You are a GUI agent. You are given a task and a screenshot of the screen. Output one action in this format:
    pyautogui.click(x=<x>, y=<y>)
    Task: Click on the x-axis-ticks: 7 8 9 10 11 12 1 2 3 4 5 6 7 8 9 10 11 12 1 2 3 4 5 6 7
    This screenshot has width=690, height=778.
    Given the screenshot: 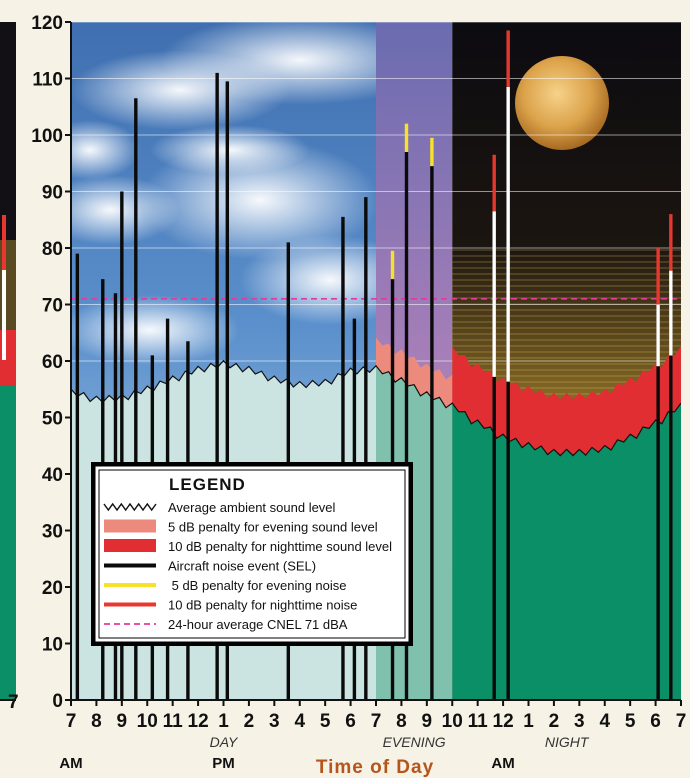 What is the action you would take?
    pyautogui.click(x=376, y=716)
    